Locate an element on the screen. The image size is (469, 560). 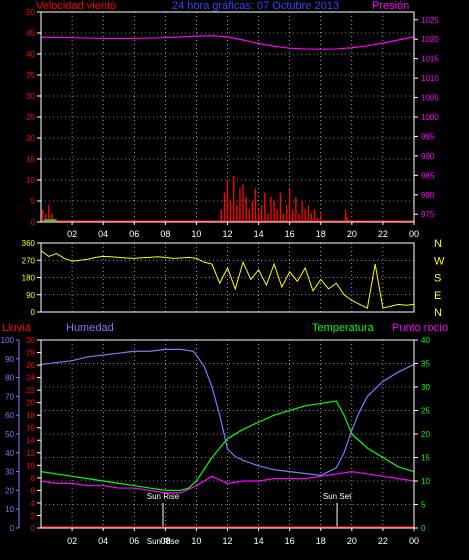
rain-tick-label: 8 is located at coordinates (33, 478).